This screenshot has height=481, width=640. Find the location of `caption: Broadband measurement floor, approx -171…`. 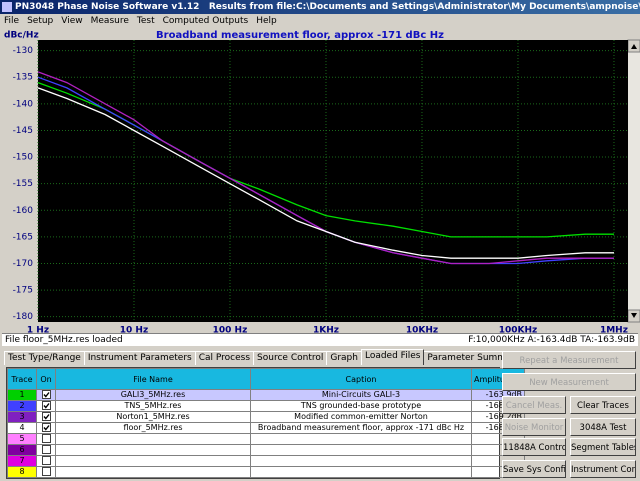

caption: Broadband measurement floor, approx -171… is located at coordinates (361, 428).